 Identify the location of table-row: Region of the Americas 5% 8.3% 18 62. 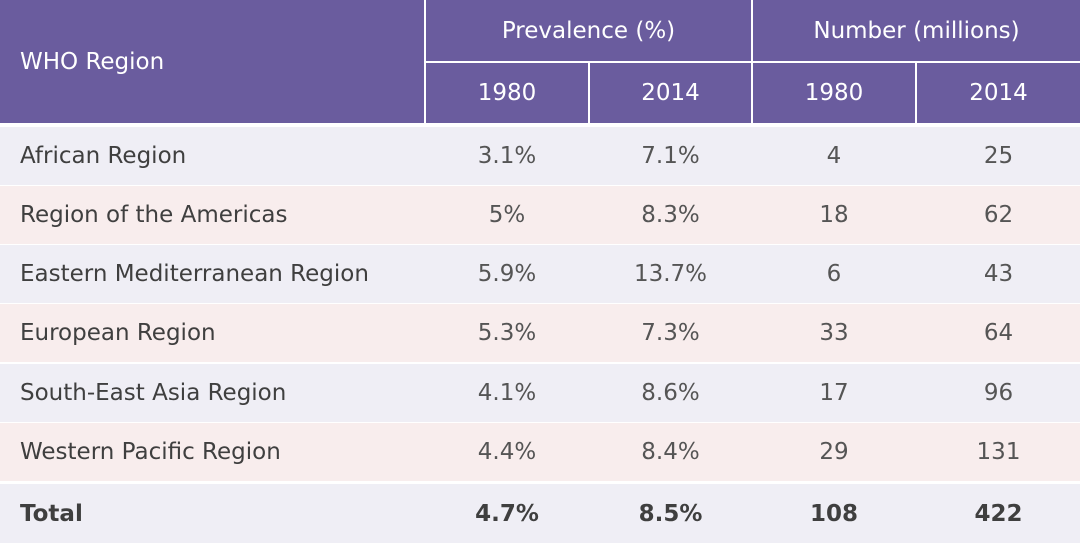
(540, 215).